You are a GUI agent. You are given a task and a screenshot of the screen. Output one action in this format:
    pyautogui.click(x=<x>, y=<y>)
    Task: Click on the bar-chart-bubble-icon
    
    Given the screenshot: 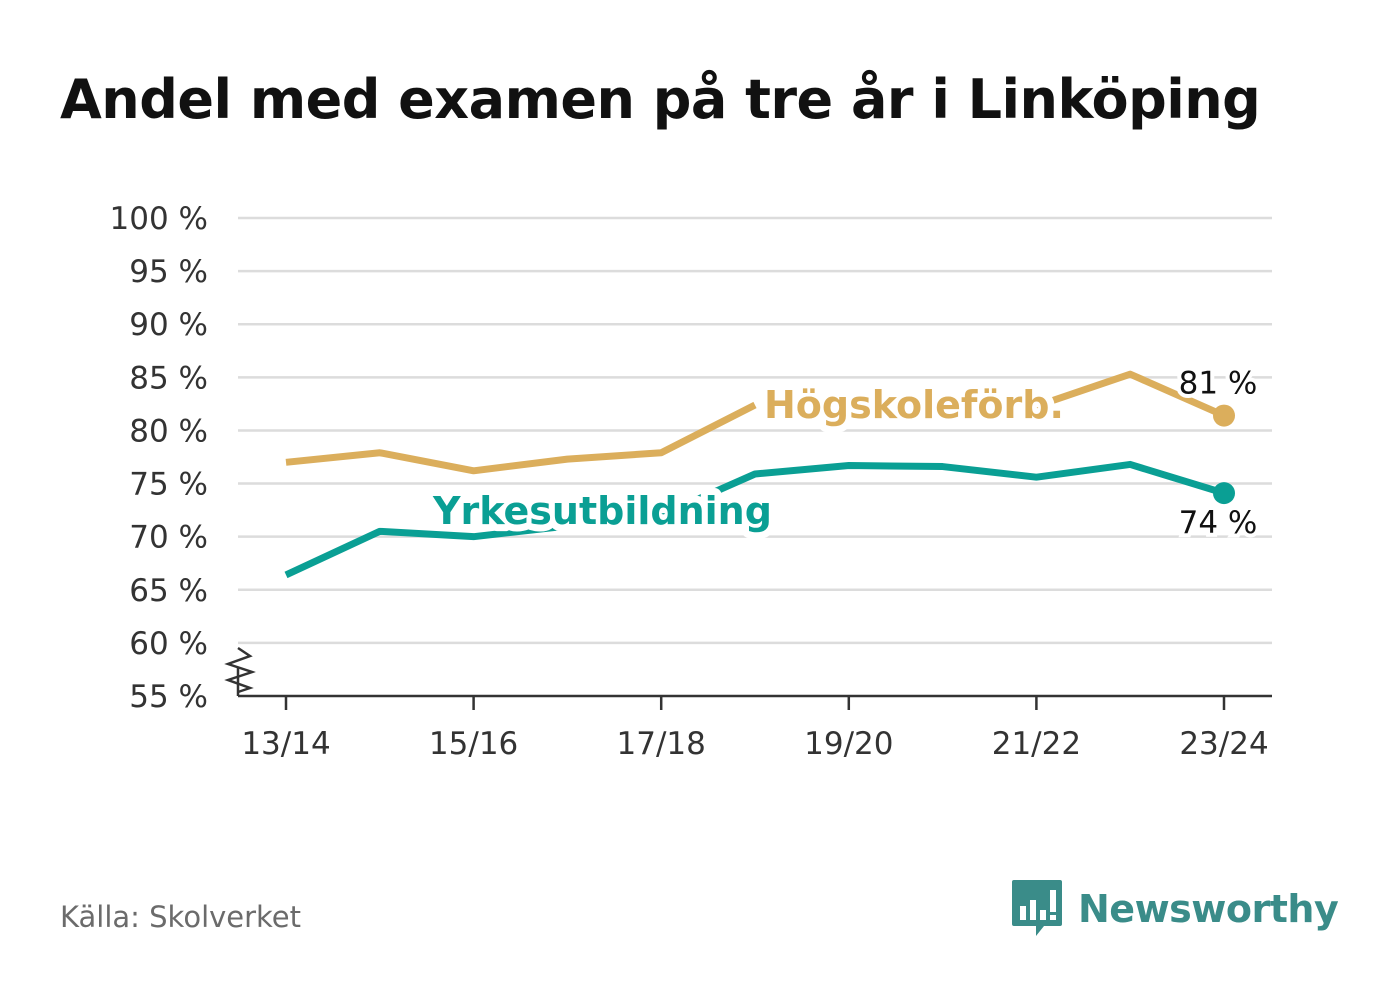 What is the action you would take?
    pyautogui.click(x=1037, y=908)
    